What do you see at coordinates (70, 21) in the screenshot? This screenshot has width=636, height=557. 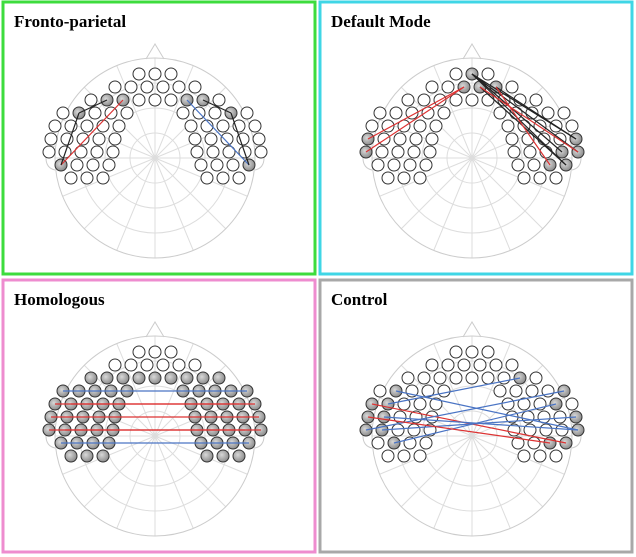 I see `panel-title: Fronto-parietal` at bounding box center [70, 21].